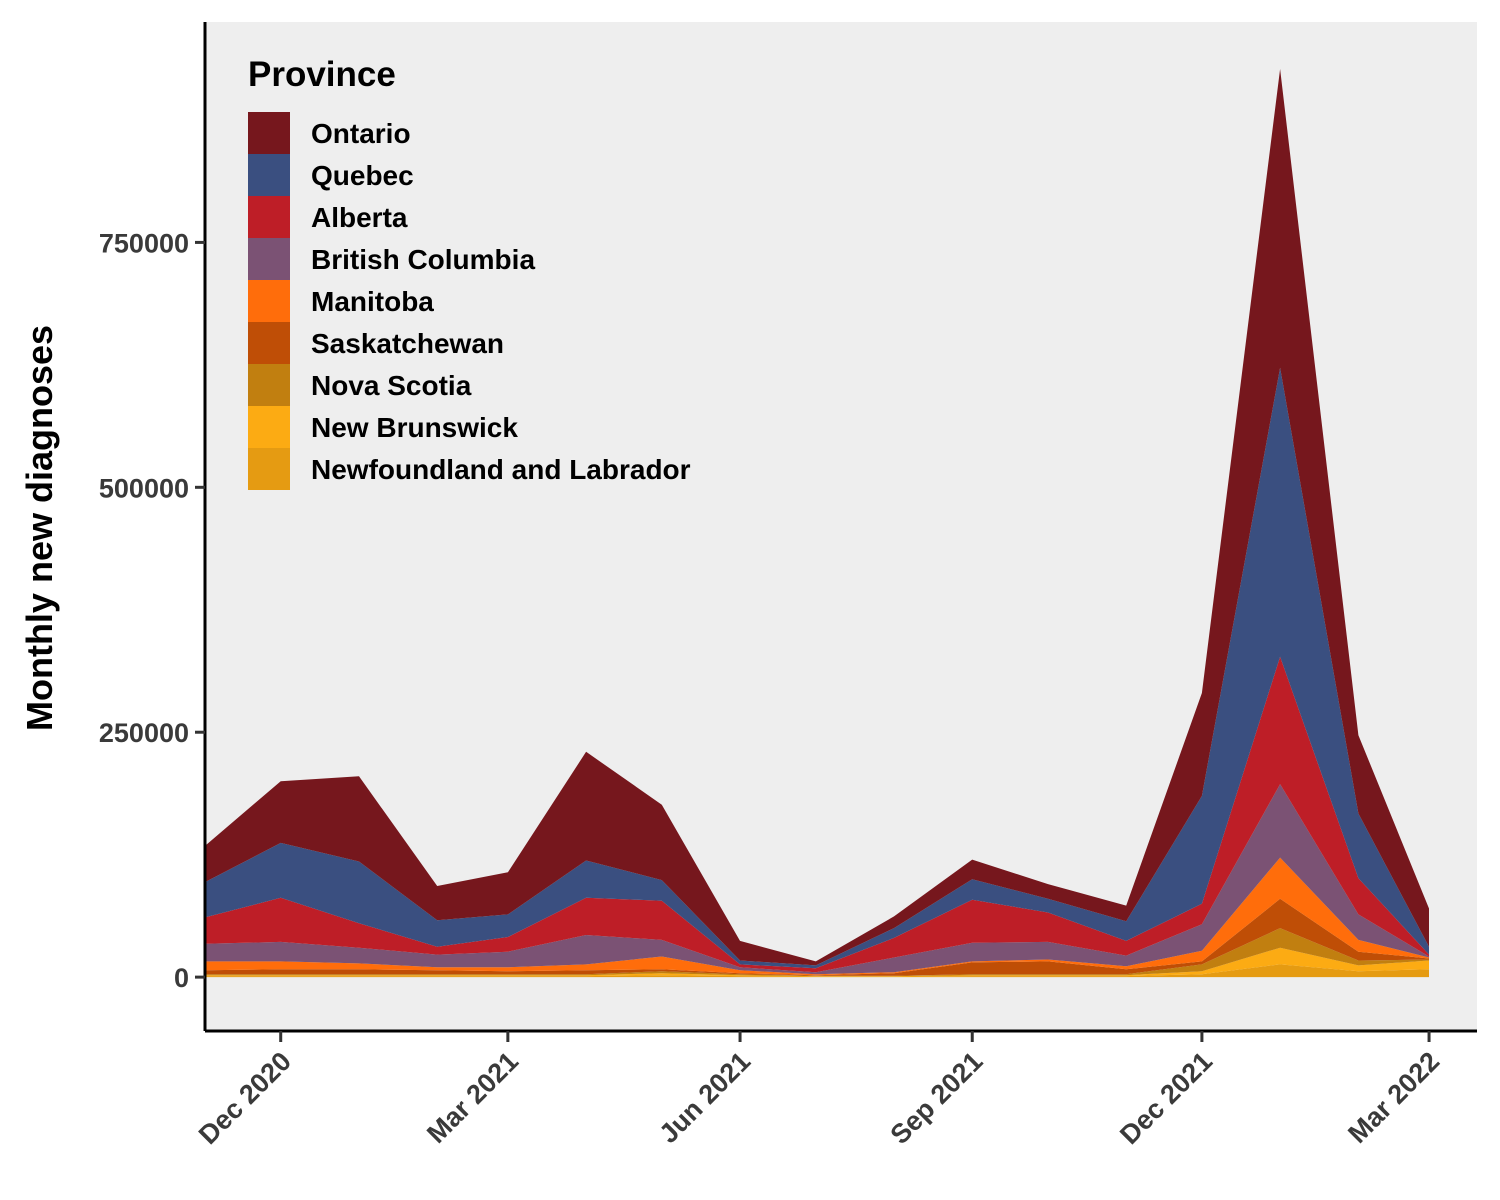  Describe the element at coordinates (817, 971) in the screenshot. I see `area-newfoundland-and-labrador` at that location.